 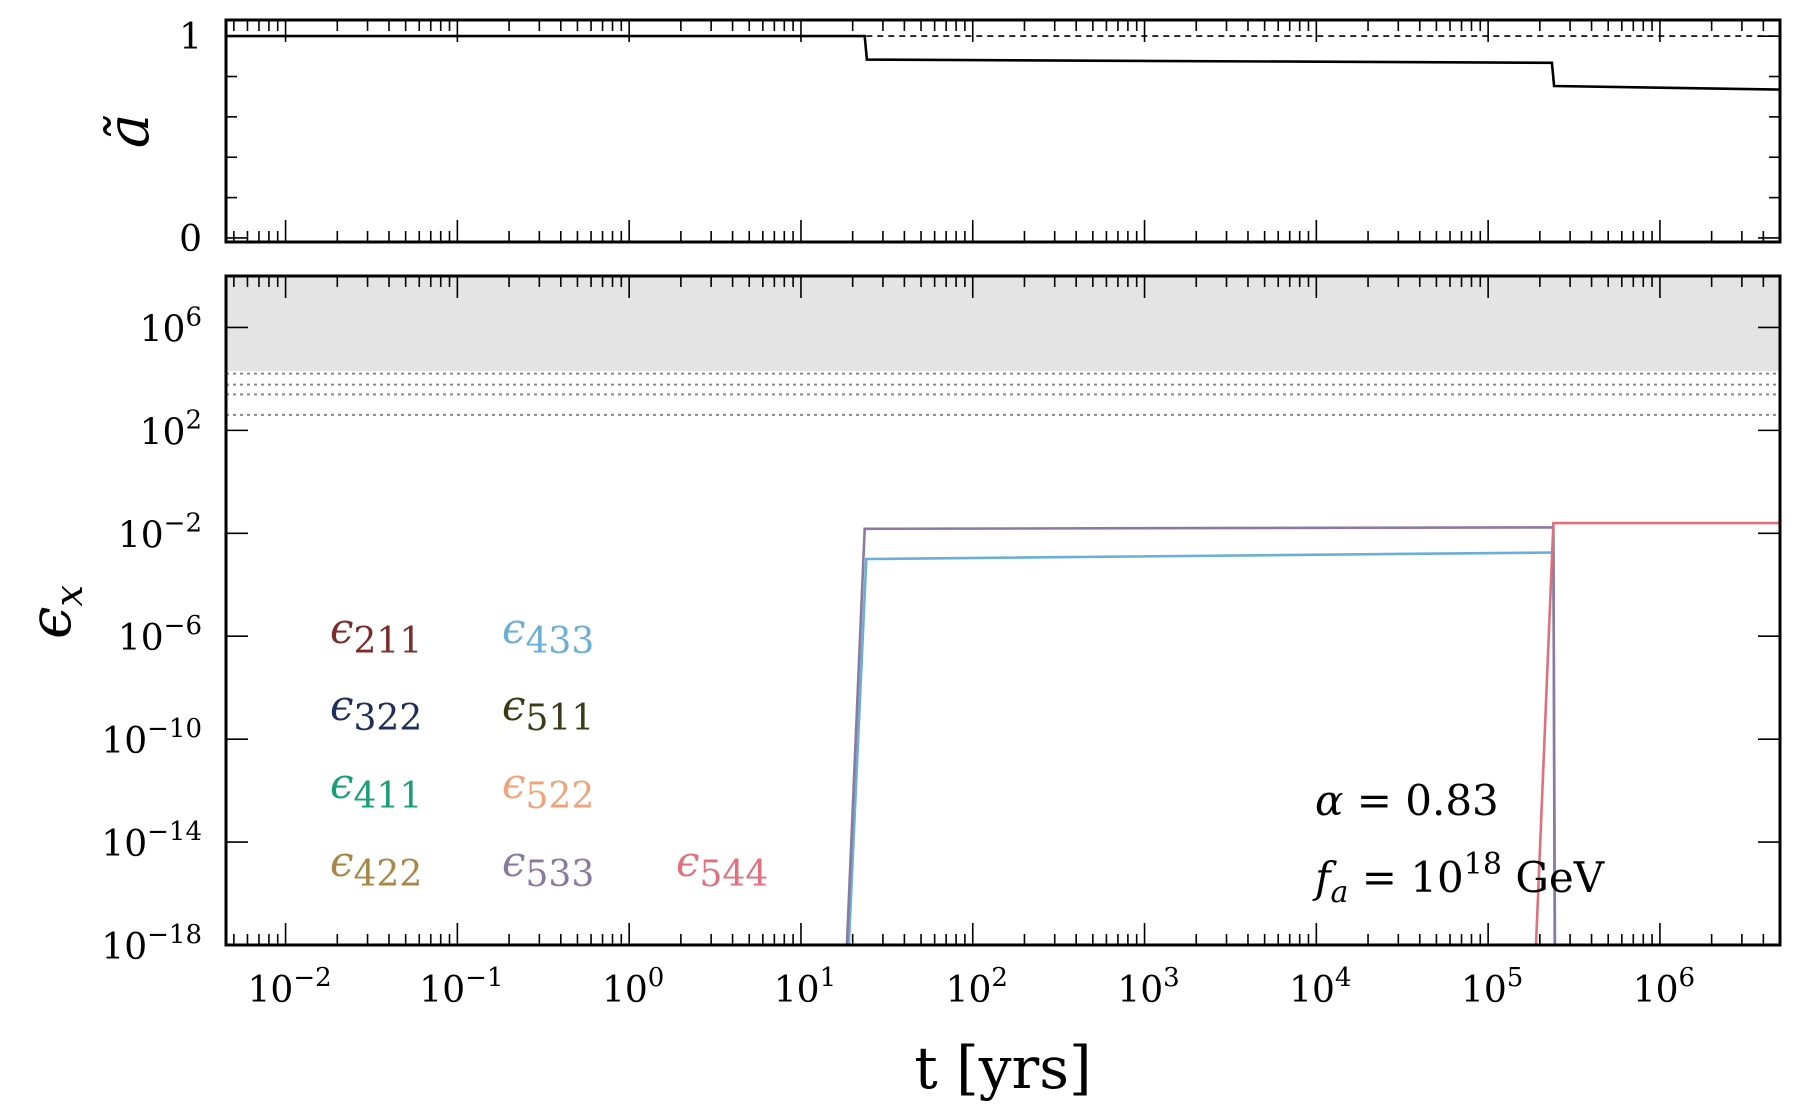 What do you see at coordinates (560, 718) in the screenshot?
I see `legend-subscript: 511` at bounding box center [560, 718].